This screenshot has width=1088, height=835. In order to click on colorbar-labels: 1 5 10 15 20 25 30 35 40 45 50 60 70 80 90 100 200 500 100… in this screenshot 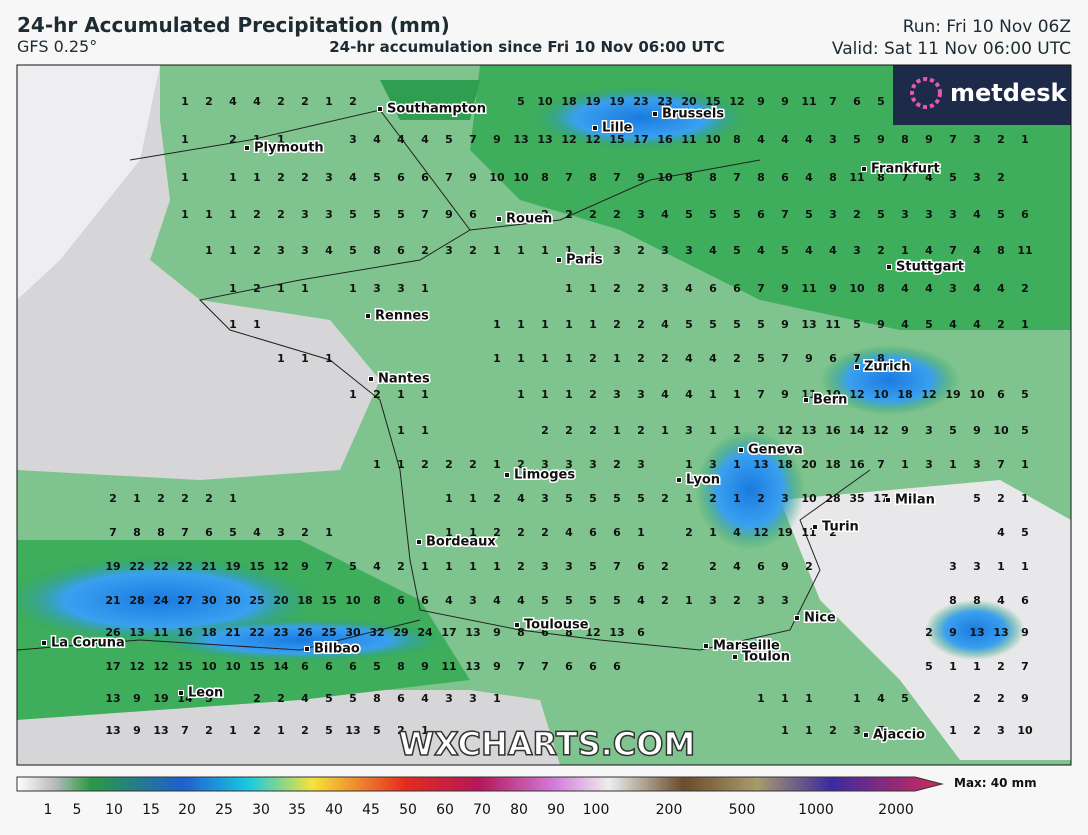, I will do `click(479, 810)`.